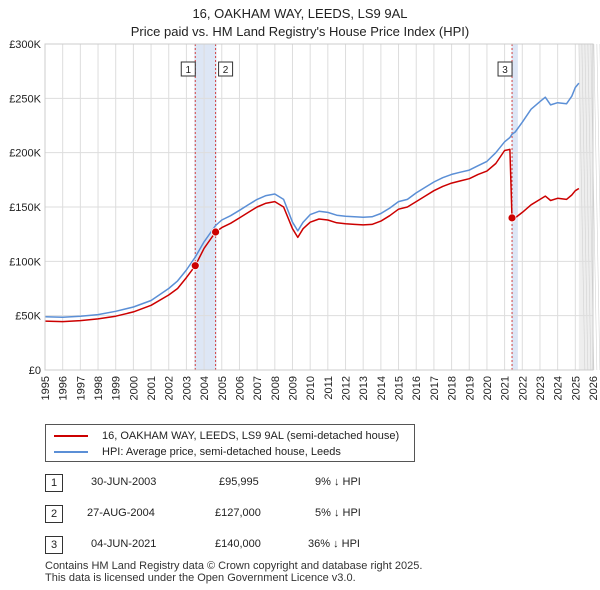 This screenshot has width=600, height=590. What do you see at coordinates (71, 436) in the screenshot?
I see `legend-swatch-property` at bounding box center [71, 436].